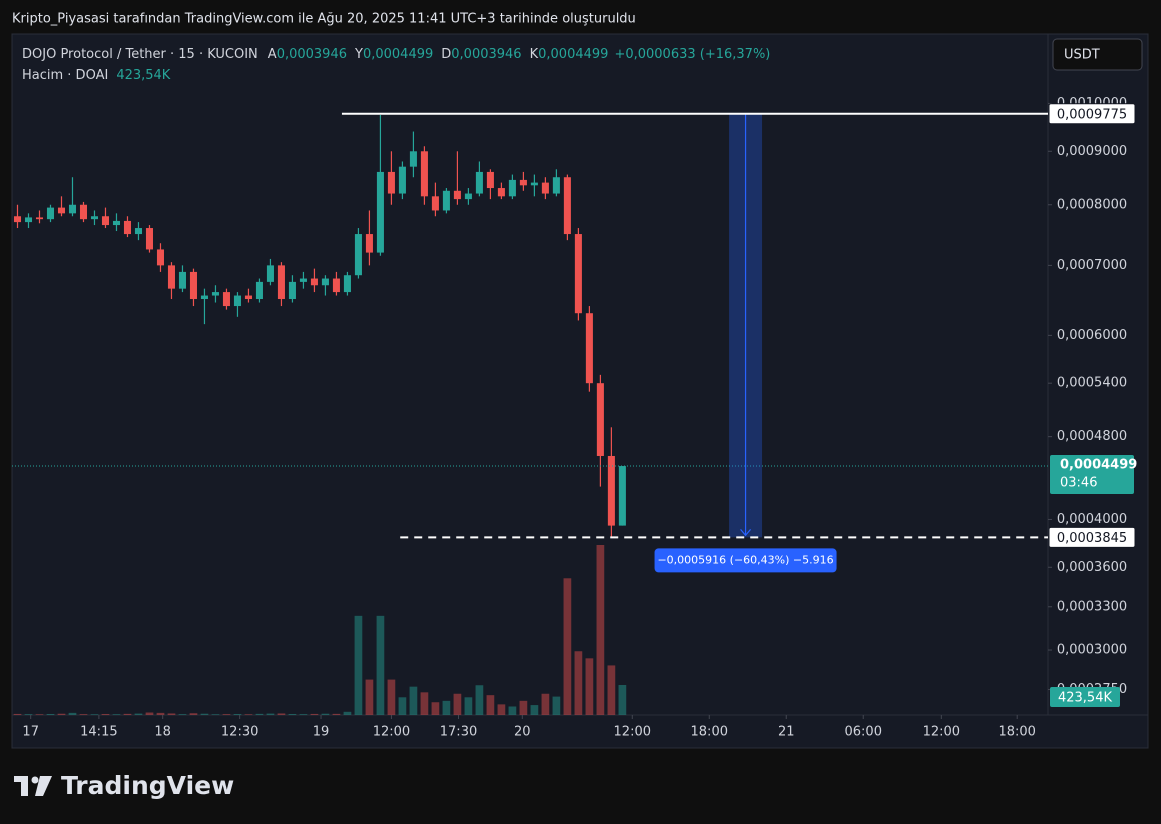 This screenshot has width=1161, height=824. What do you see at coordinates (1082, 55) in the screenshot?
I see `currency-label: USDT` at bounding box center [1082, 55].